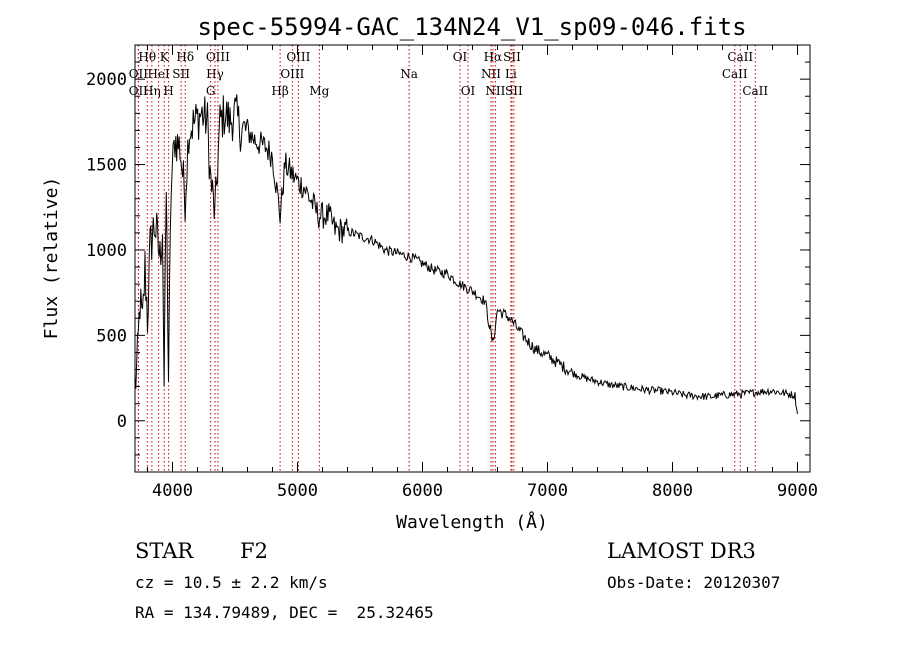 The image size is (900, 649). Describe the element at coordinates (122, 422) in the screenshot. I see `y-tick-label: 0` at that location.